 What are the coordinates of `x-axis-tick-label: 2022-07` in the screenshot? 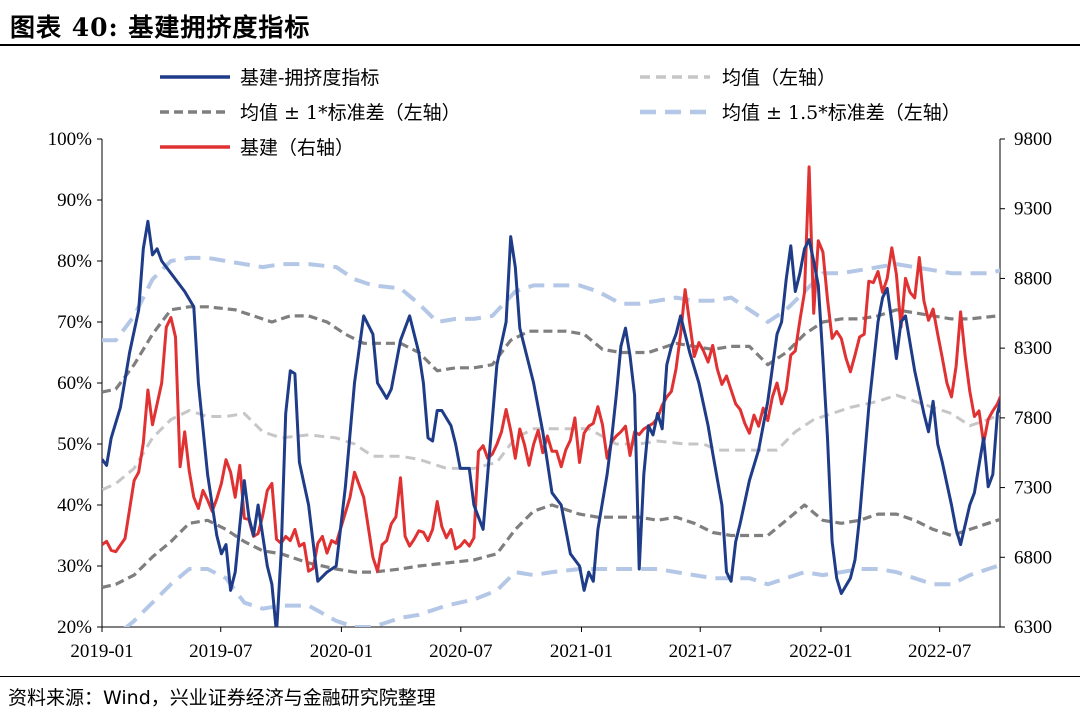 It's located at (939, 651).